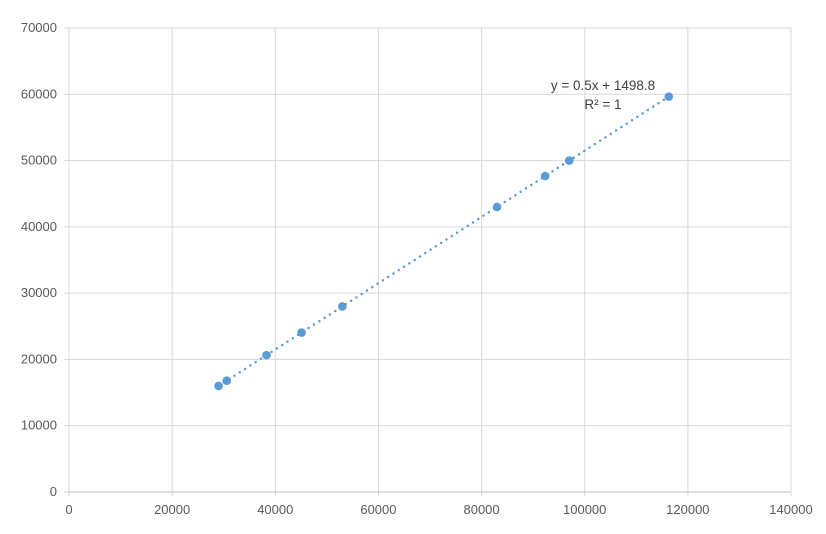 The width and height of the screenshot is (826, 534). I want to click on x-tick-label: 80000, so click(481, 509).